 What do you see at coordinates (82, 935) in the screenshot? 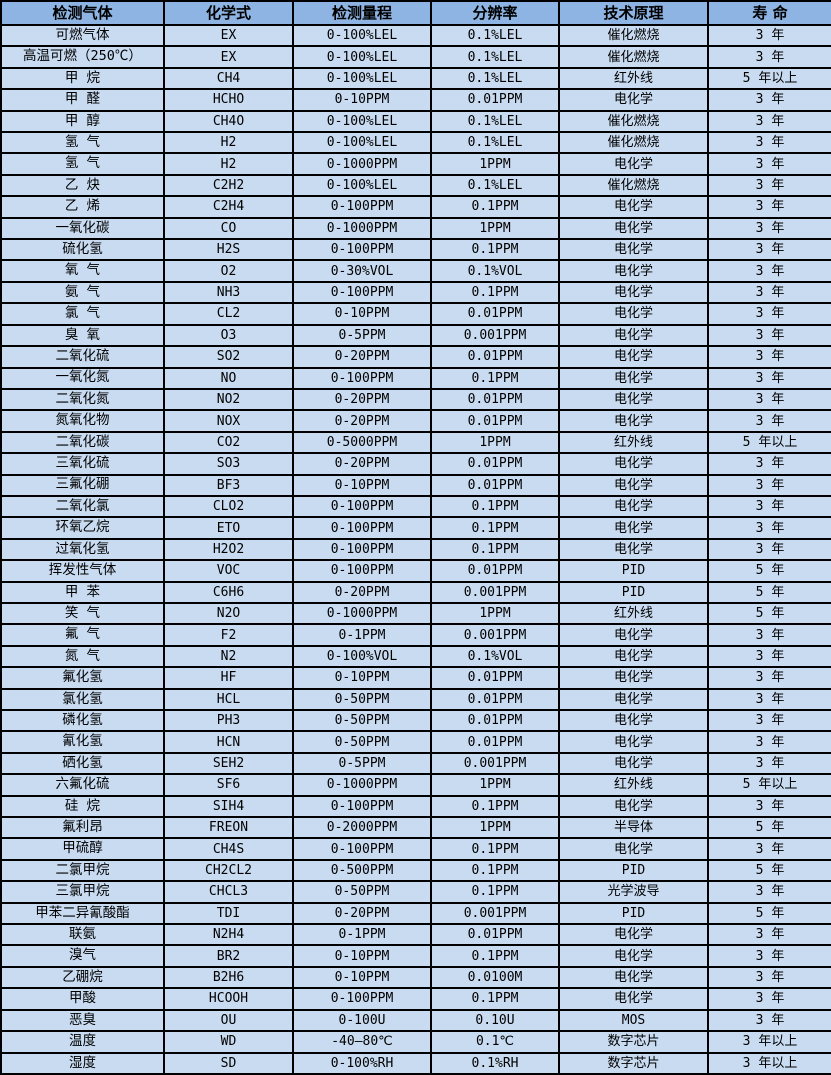
I see `table-cell: 联氨` at bounding box center [82, 935].